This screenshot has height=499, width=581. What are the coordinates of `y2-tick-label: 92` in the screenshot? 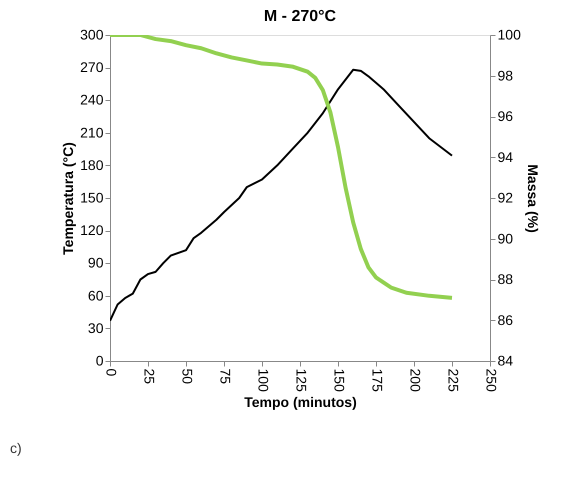 It's located at (506, 198).